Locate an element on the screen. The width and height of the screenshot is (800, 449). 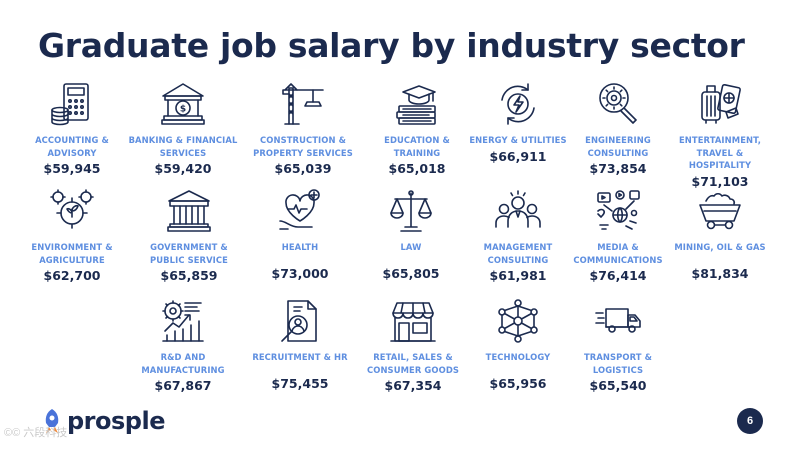
sector-transport: TRANSPORT & LOGISTICS $65,540 is located at coordinates (618, 345).